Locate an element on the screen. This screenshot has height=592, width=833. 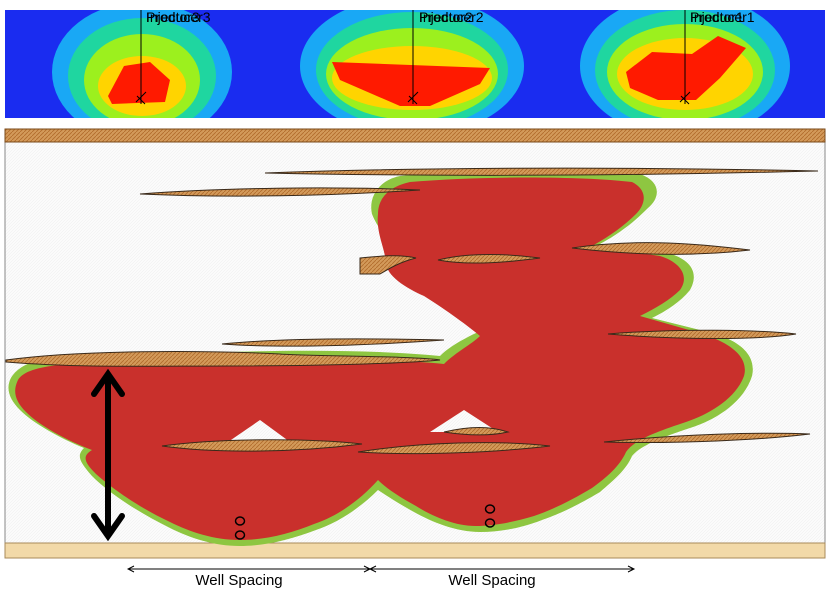
well-label-producer1: Producer1 is located at coordinates (722, 17).